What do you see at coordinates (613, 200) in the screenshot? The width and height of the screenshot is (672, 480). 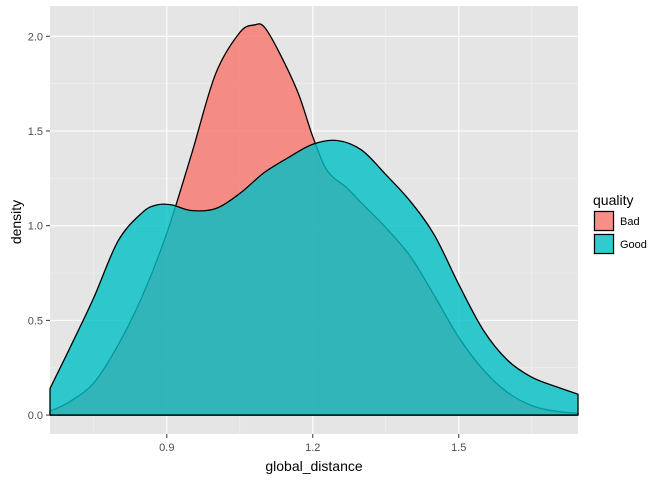 I see `legend-title: quality` at bounding box center [613, 200].